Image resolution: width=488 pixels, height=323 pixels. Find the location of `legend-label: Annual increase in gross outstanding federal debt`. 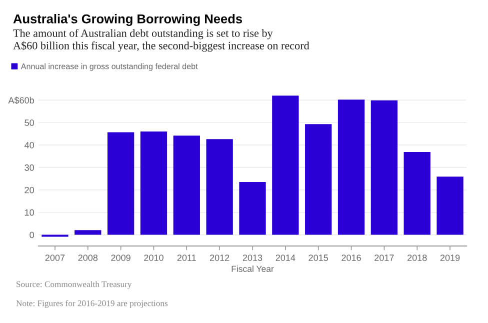

legend-label: Annual increase in gross outstanding federal debt is located at coordinates (109, 67).